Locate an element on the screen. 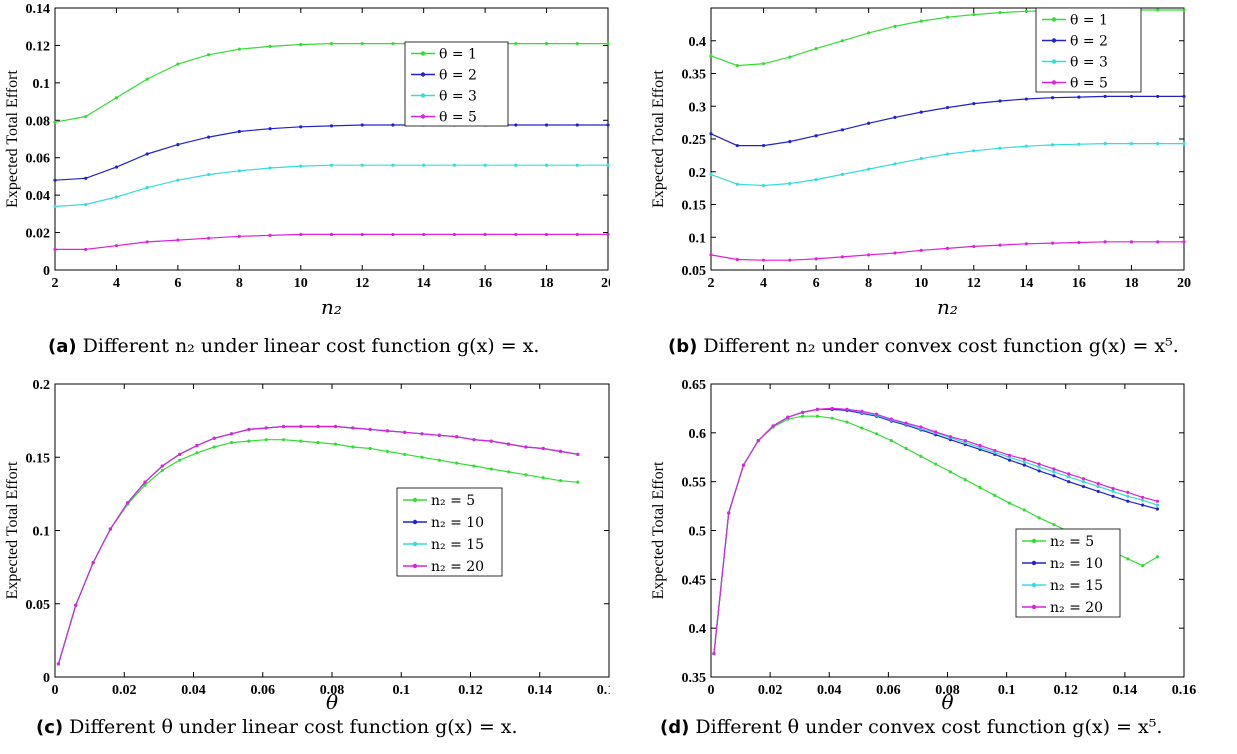 The width and height of the screenshot is (1237, 754). x-tick-label: 18 is located at coordinates (547, 283).